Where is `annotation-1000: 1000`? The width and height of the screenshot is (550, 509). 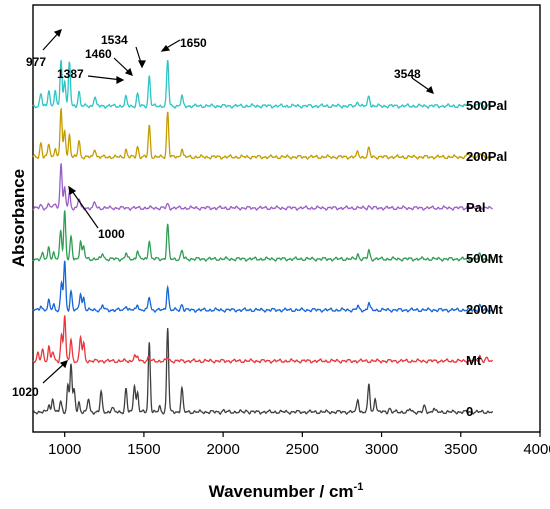 annotation-1000: 1000 is located at coordinates (111, 234).